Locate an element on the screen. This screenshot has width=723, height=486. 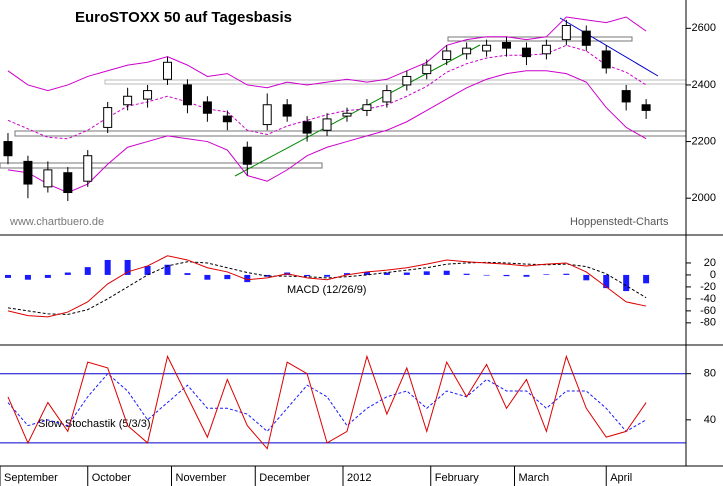
x-tick-label: 2012 is located at coordinates (359, 478).